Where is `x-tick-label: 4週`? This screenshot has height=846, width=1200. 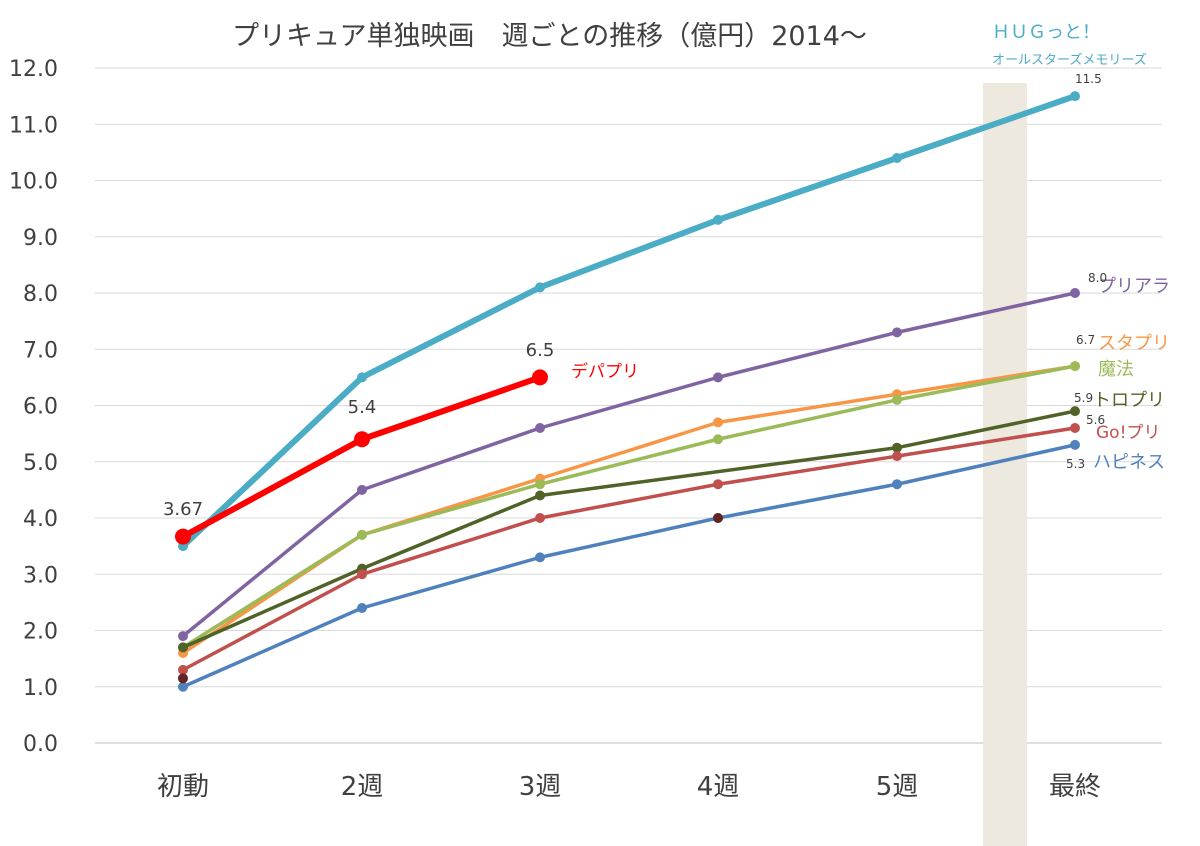
x-tick-label: 4週 is located at coordinates (718, 787).